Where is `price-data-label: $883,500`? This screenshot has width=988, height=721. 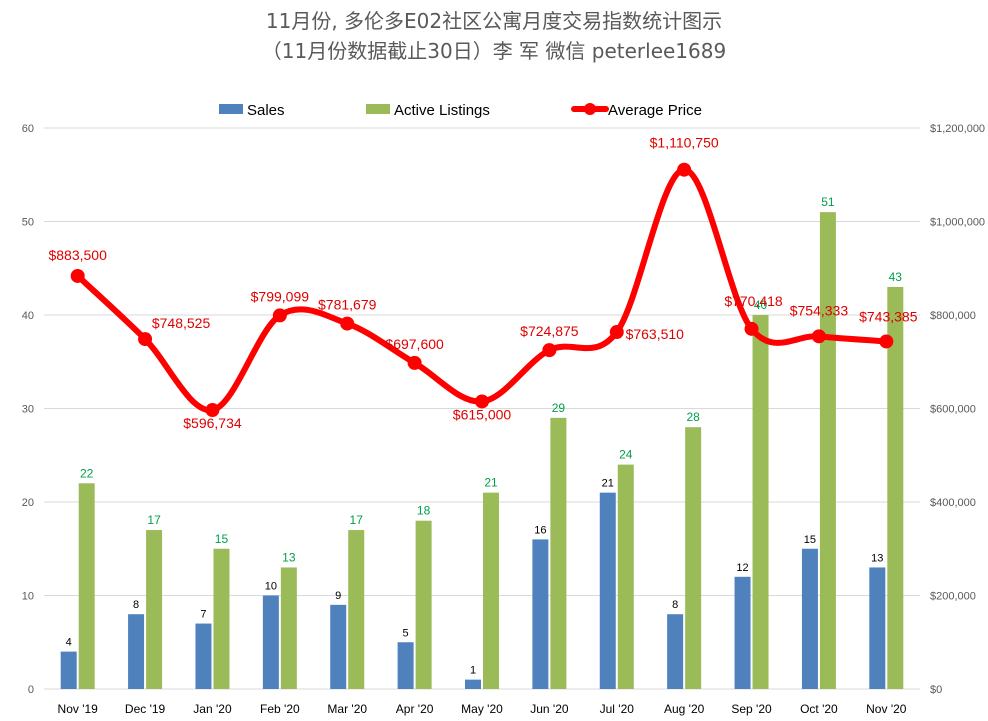
price-data-label: $883,500 is located at coordinates (77, 255).